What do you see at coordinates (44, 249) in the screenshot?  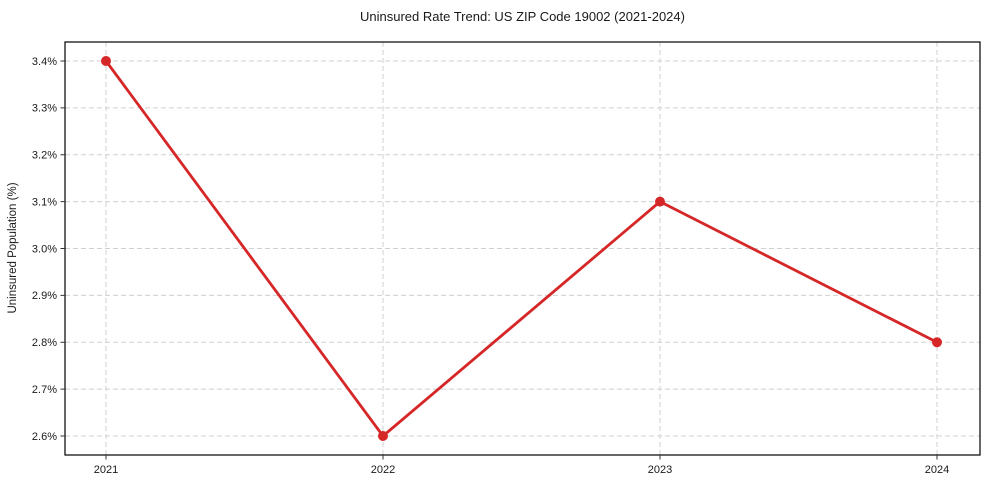 I see `y-tick-label: 3.0%` at bounding box center [44, 249].